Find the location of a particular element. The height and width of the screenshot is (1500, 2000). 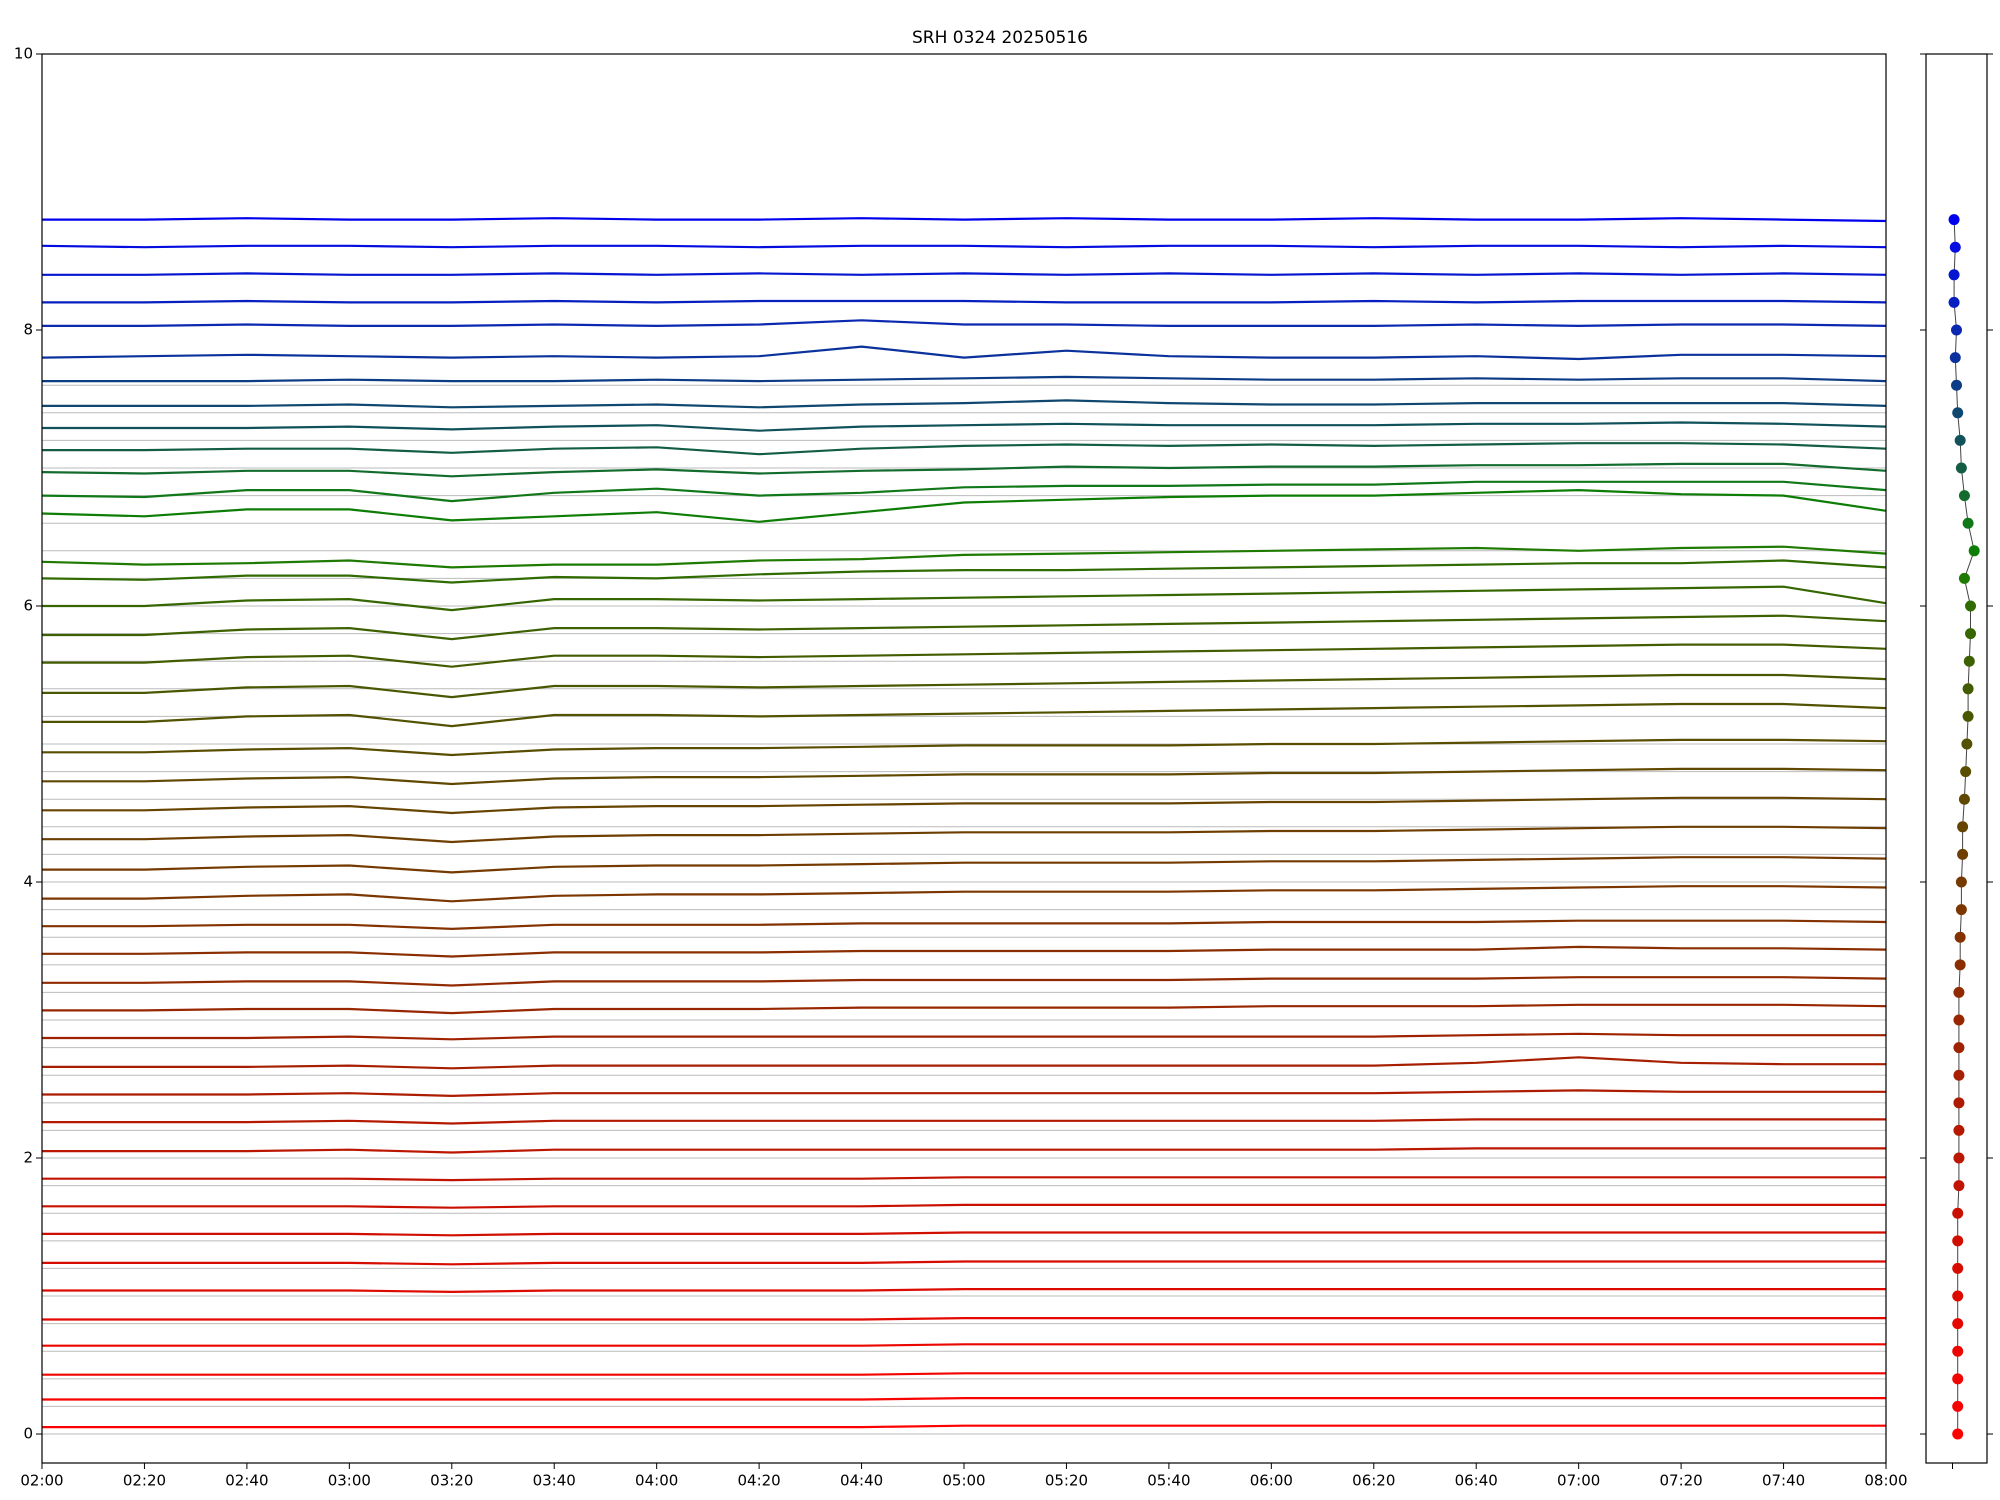

panel-frame is located at coordinates (1956, 758).